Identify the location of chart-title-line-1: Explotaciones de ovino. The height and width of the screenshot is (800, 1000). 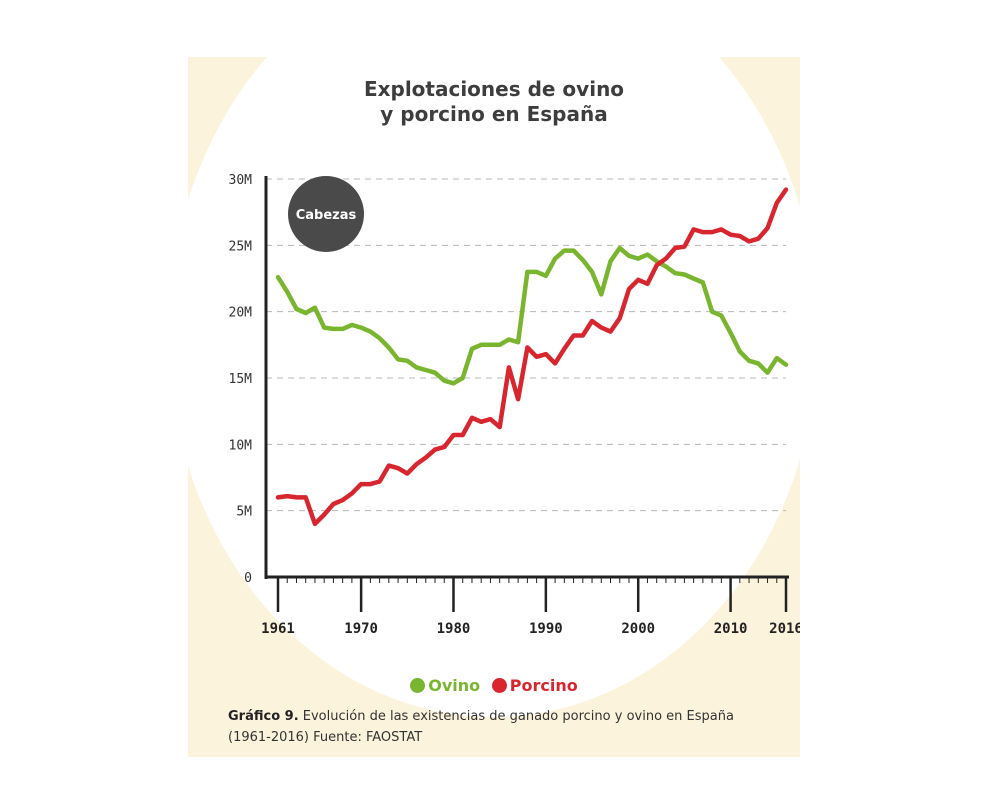
(494, 89).